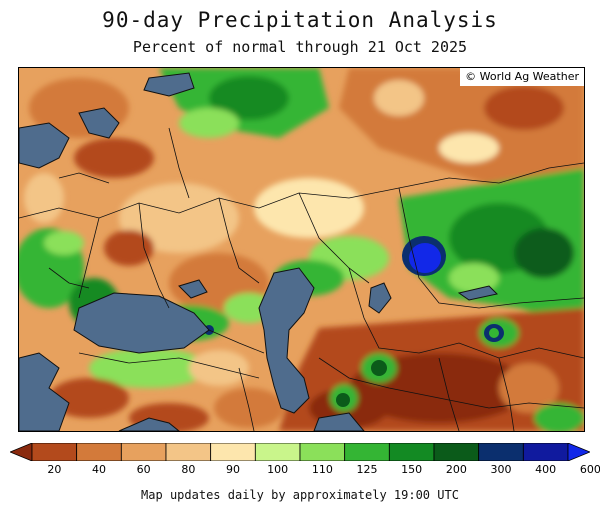 This screenshot has width=600, height=523. What do you see at coordinates (546, 469) in the screenshot?
I see `legend-label: 400` at bounding box center [546, 469].